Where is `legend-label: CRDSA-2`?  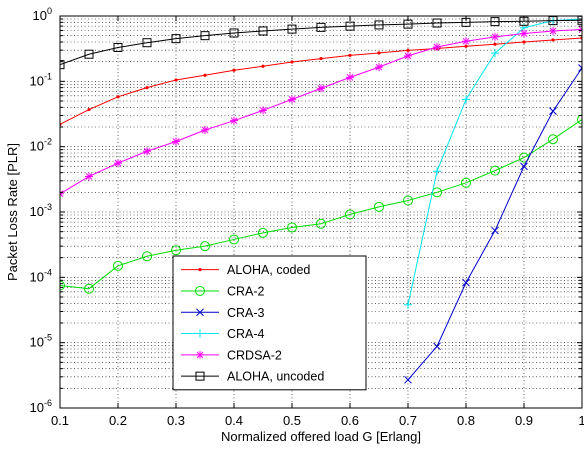
legend-label: CRDSA-2 is located at coordinates (254, 355).